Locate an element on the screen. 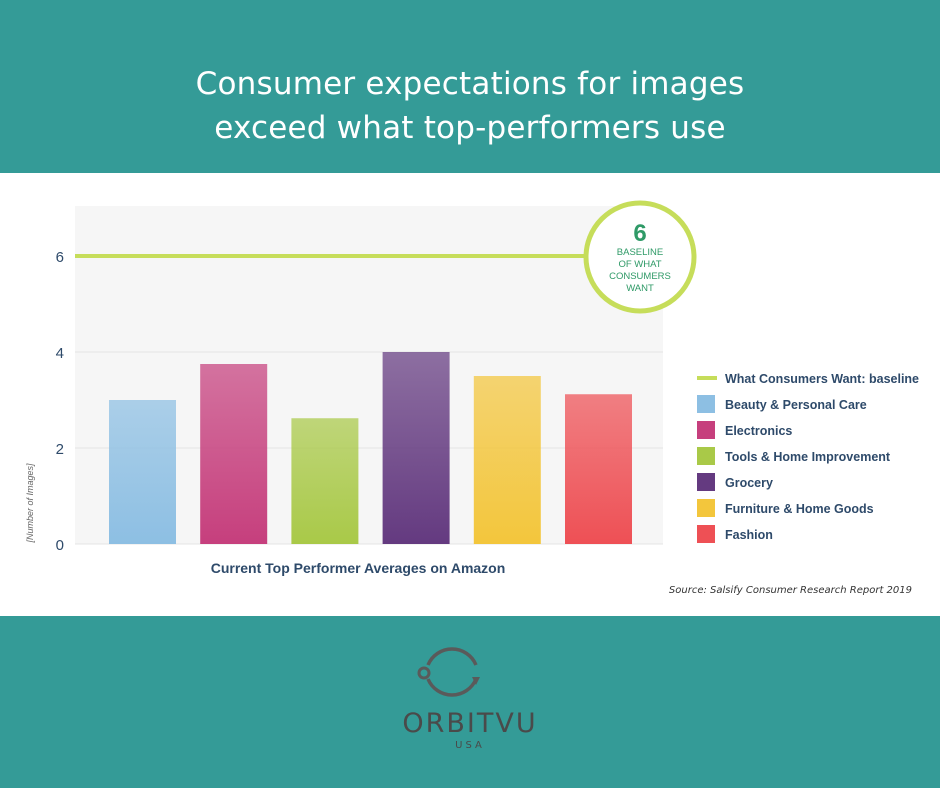  y-tick-label: 6 is located at coordinates (60, 257).